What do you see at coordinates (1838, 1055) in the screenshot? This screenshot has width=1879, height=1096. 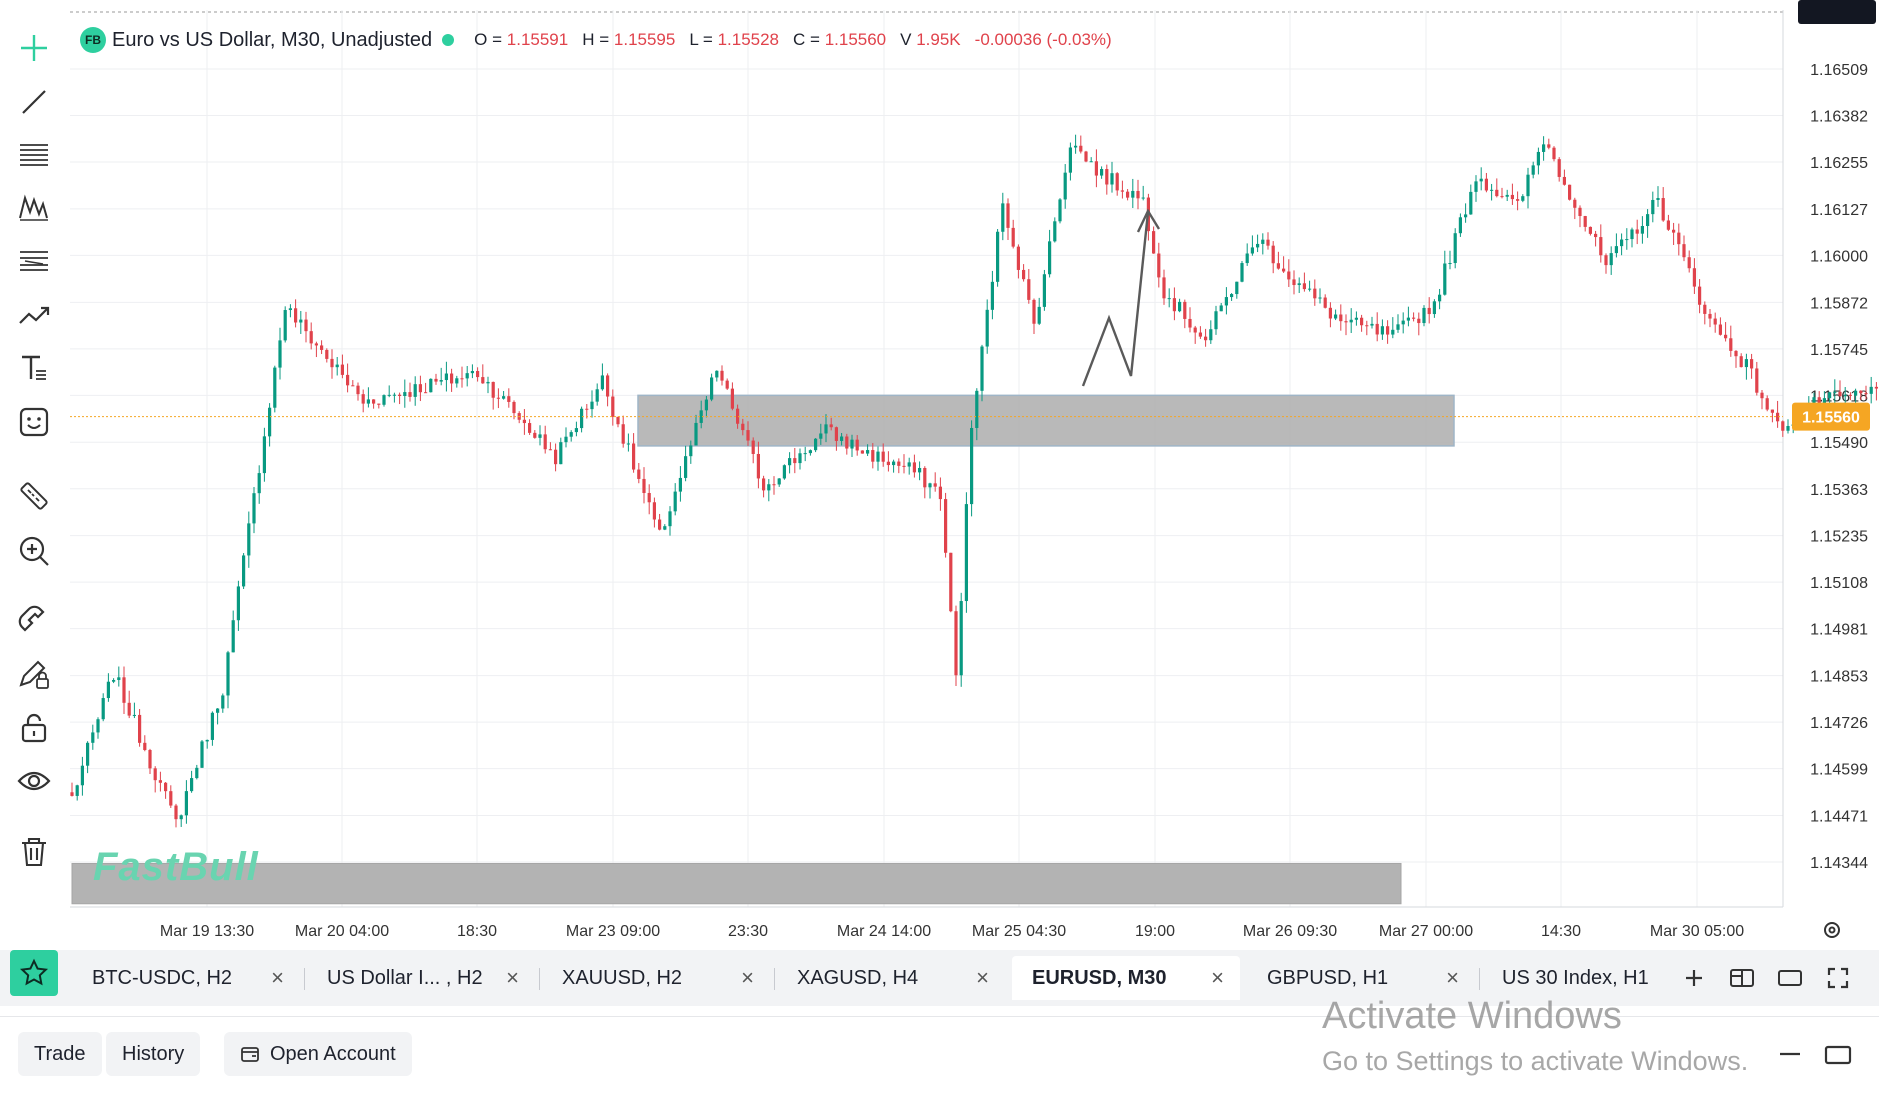 I see `maximize-panel-button` at bounding box center [1838, 1055].